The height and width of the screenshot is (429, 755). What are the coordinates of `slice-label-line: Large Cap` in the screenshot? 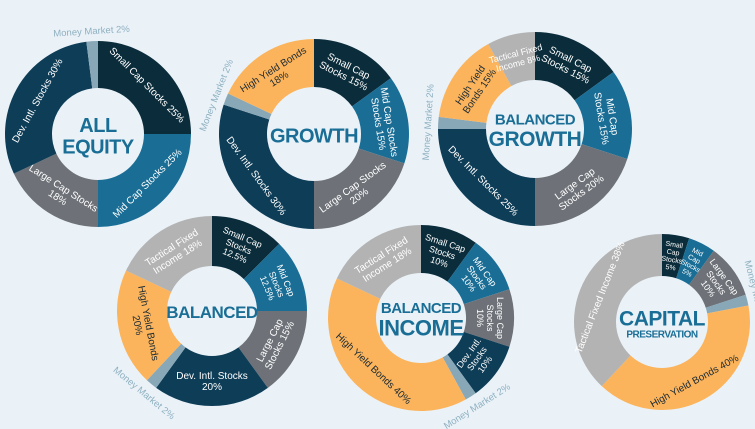 It's located at (500, 318).